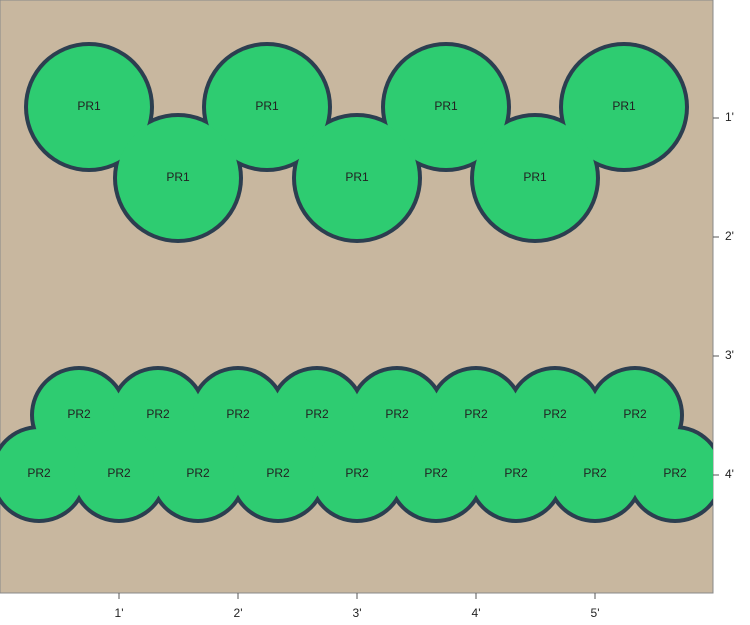  Describe the element at coordinates (119, 613) in the screenshot. I see `x-tick-label: 1'` at that location.